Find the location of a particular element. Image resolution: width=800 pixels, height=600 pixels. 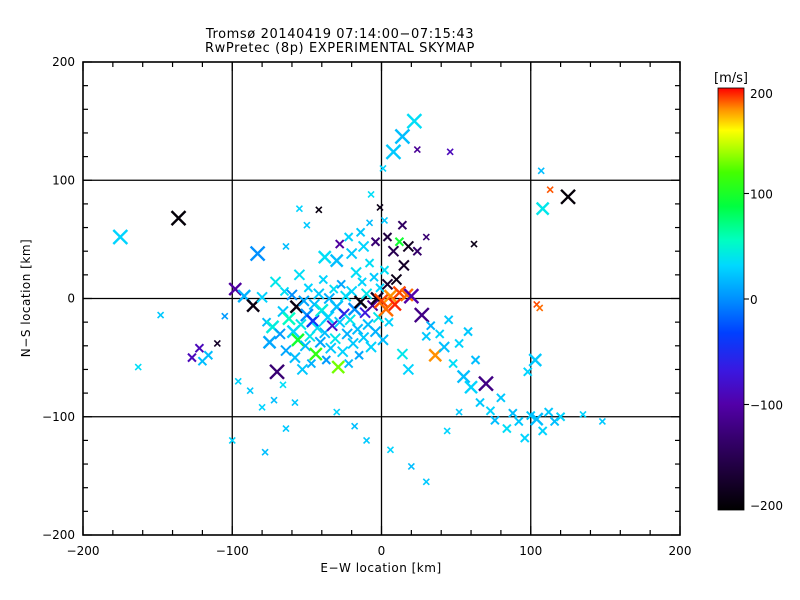

colorbar-tick-labels: 200 100 0 −100 −200 is located at coordinates (766, 300).